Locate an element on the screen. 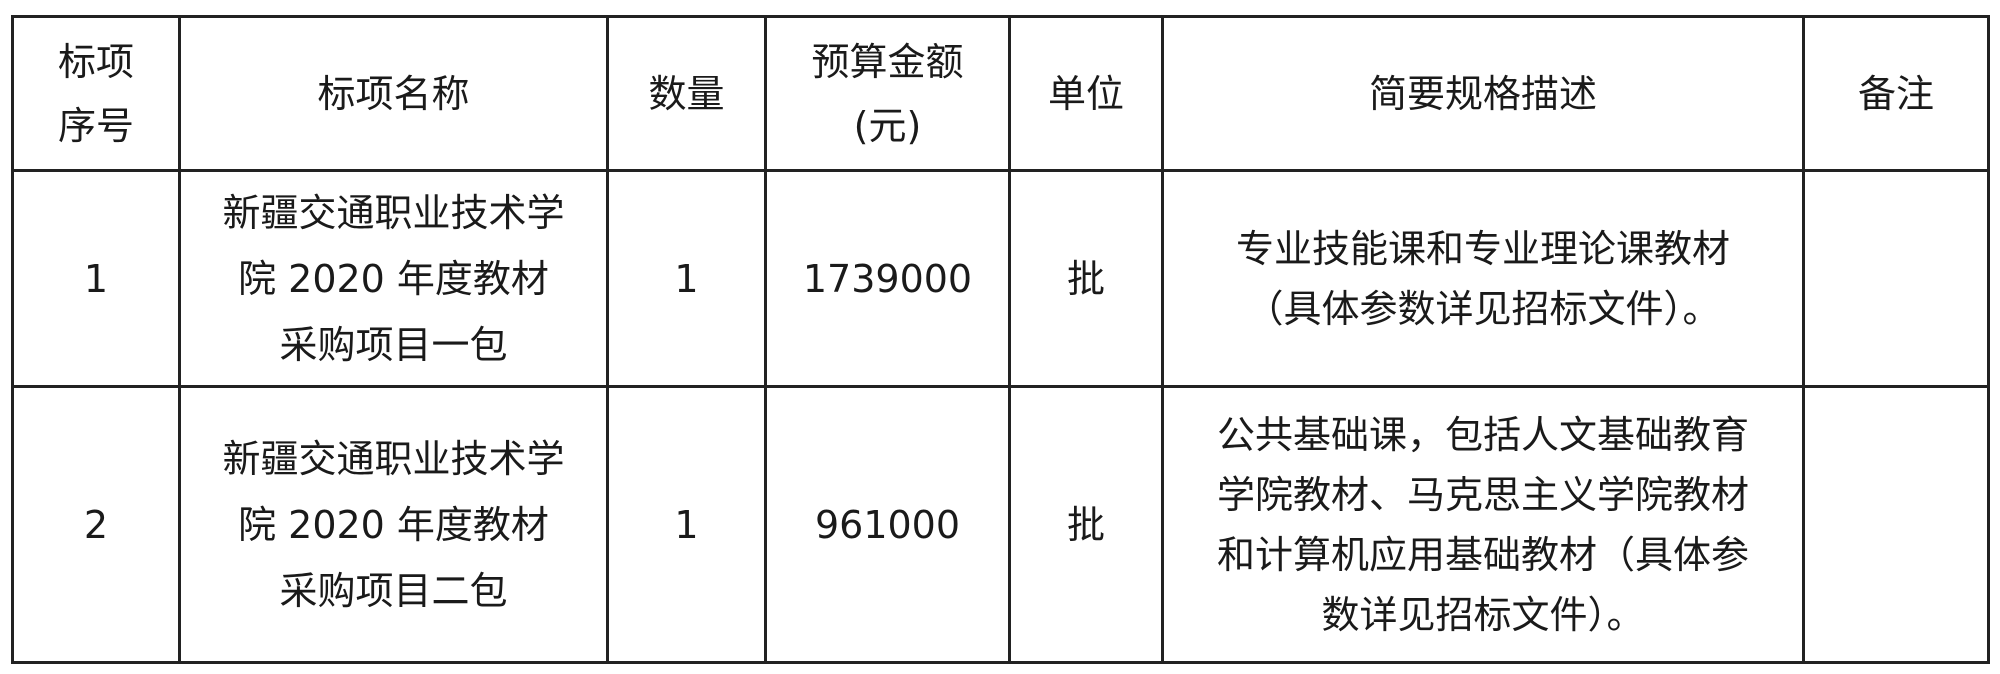  header-unit: 单位 is located at coordinates (1086, 93).